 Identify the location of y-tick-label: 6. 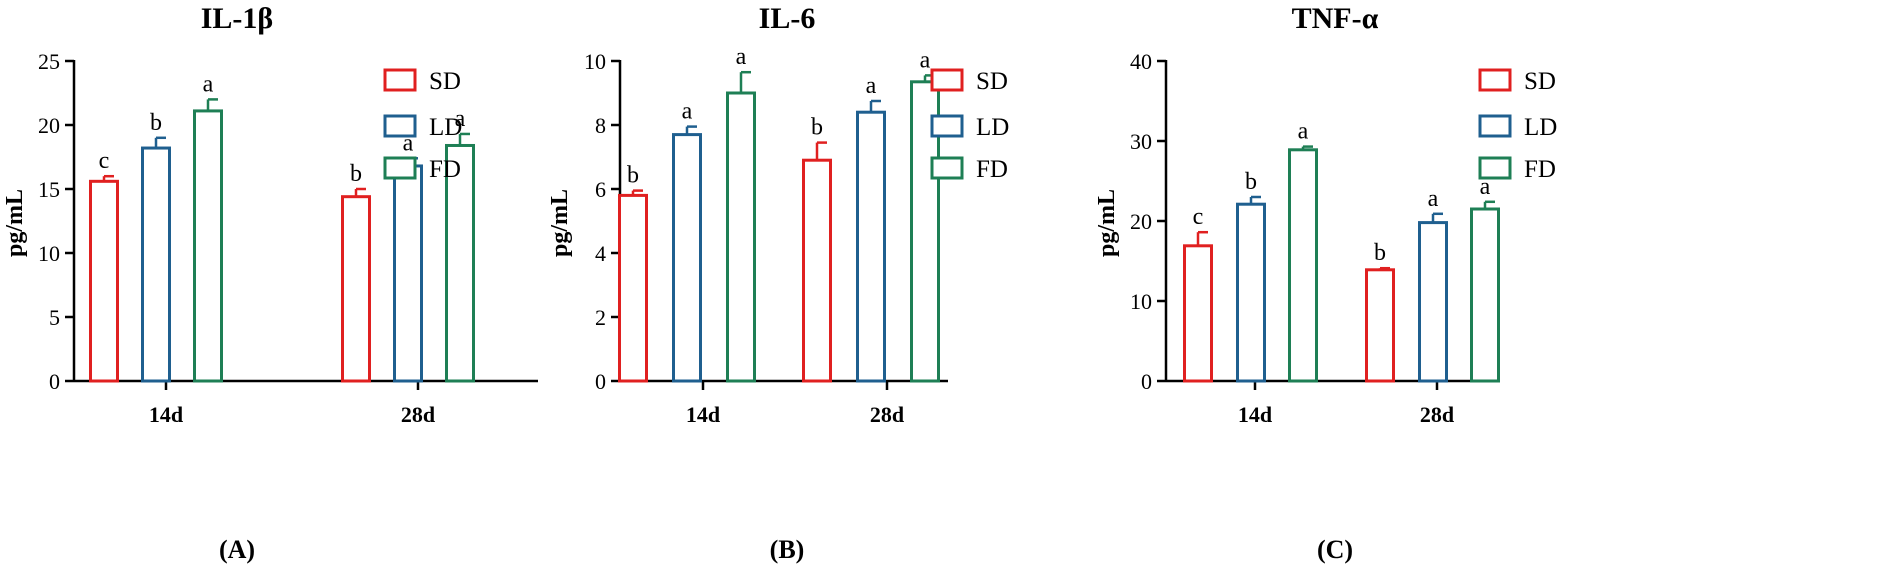
(600, 189).